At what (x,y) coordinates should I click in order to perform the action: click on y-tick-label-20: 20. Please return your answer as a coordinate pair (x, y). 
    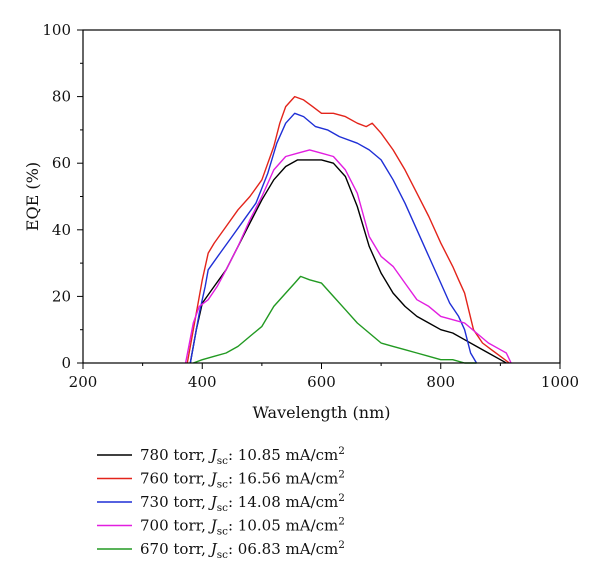
    Looking at the image, I should click on (61, 296).